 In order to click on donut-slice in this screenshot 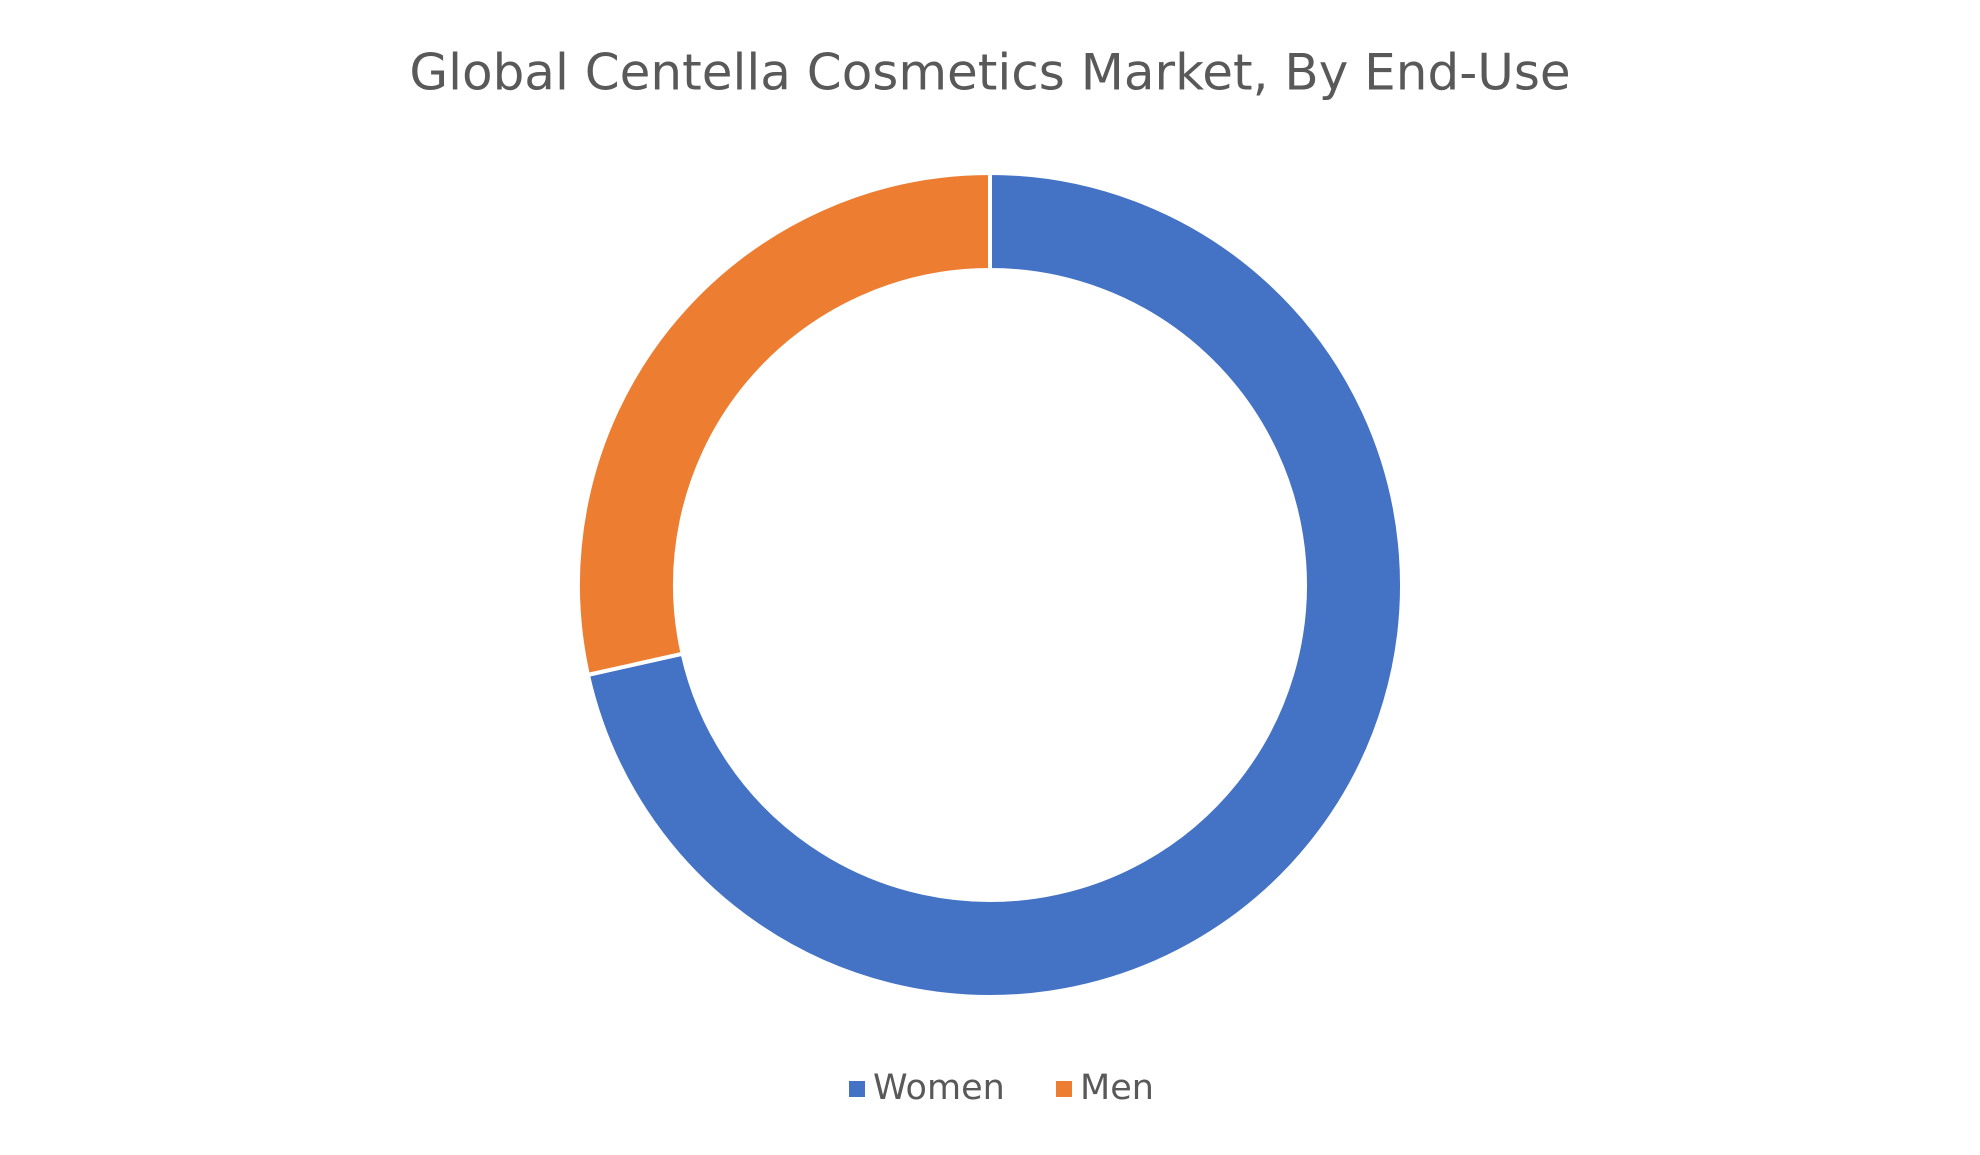, I will do `click(784, 424)`.